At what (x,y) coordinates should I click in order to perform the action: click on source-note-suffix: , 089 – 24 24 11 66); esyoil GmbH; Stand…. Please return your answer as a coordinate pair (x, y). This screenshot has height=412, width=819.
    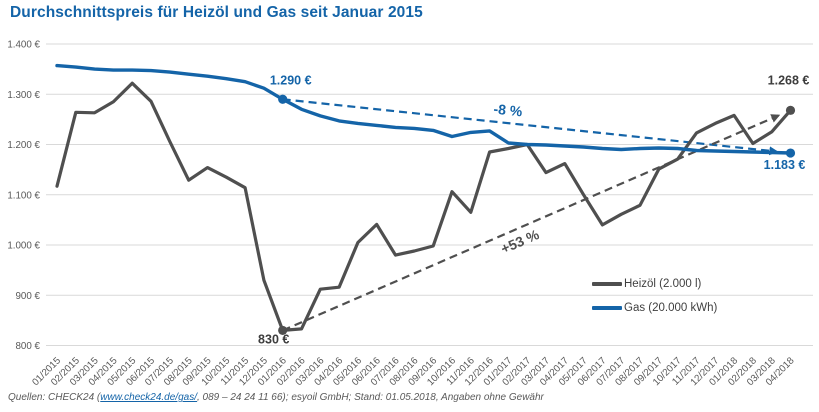
    Looking at the image, I should click on (370, 397).